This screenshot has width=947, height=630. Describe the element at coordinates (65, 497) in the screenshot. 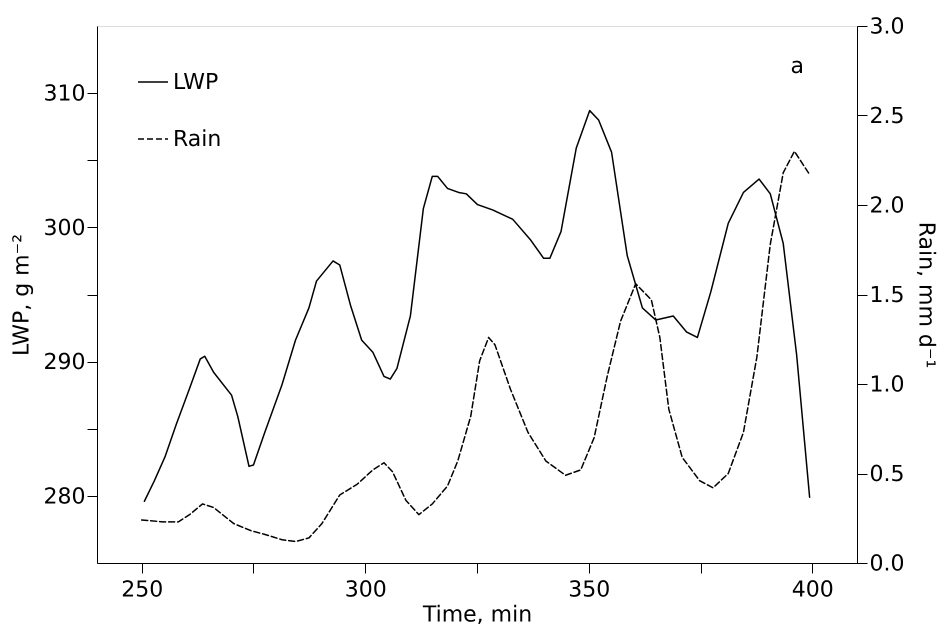

I see `y-tick-label: 280` at that location.